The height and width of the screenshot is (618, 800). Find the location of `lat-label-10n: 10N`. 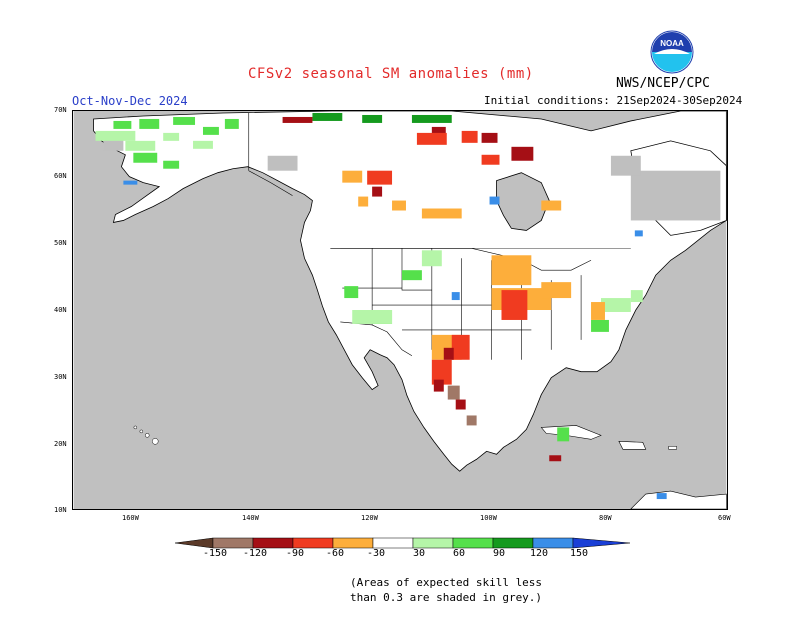

lat-label-10n: 10N is located at coordinates (60, 510).